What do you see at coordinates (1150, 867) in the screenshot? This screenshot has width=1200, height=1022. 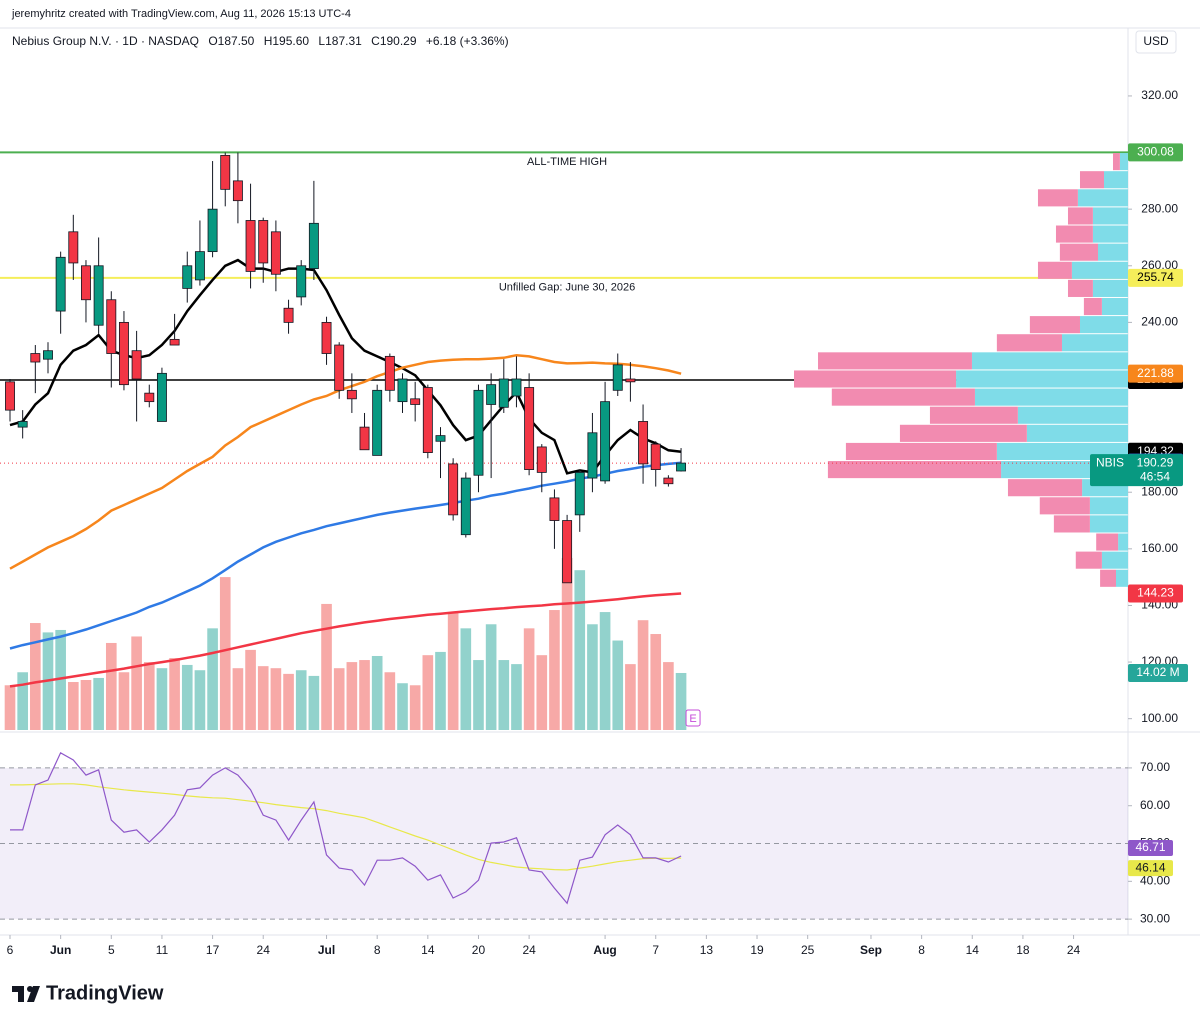 I see `rsi-ma-badge: 46.14` at bounding box center [1150, 867].